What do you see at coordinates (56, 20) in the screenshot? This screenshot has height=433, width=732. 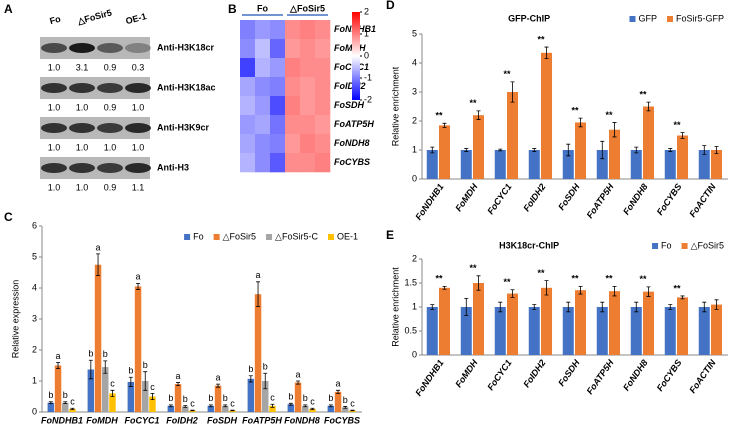 I see `lane-label: Fo` at bounding box center [56, 20].